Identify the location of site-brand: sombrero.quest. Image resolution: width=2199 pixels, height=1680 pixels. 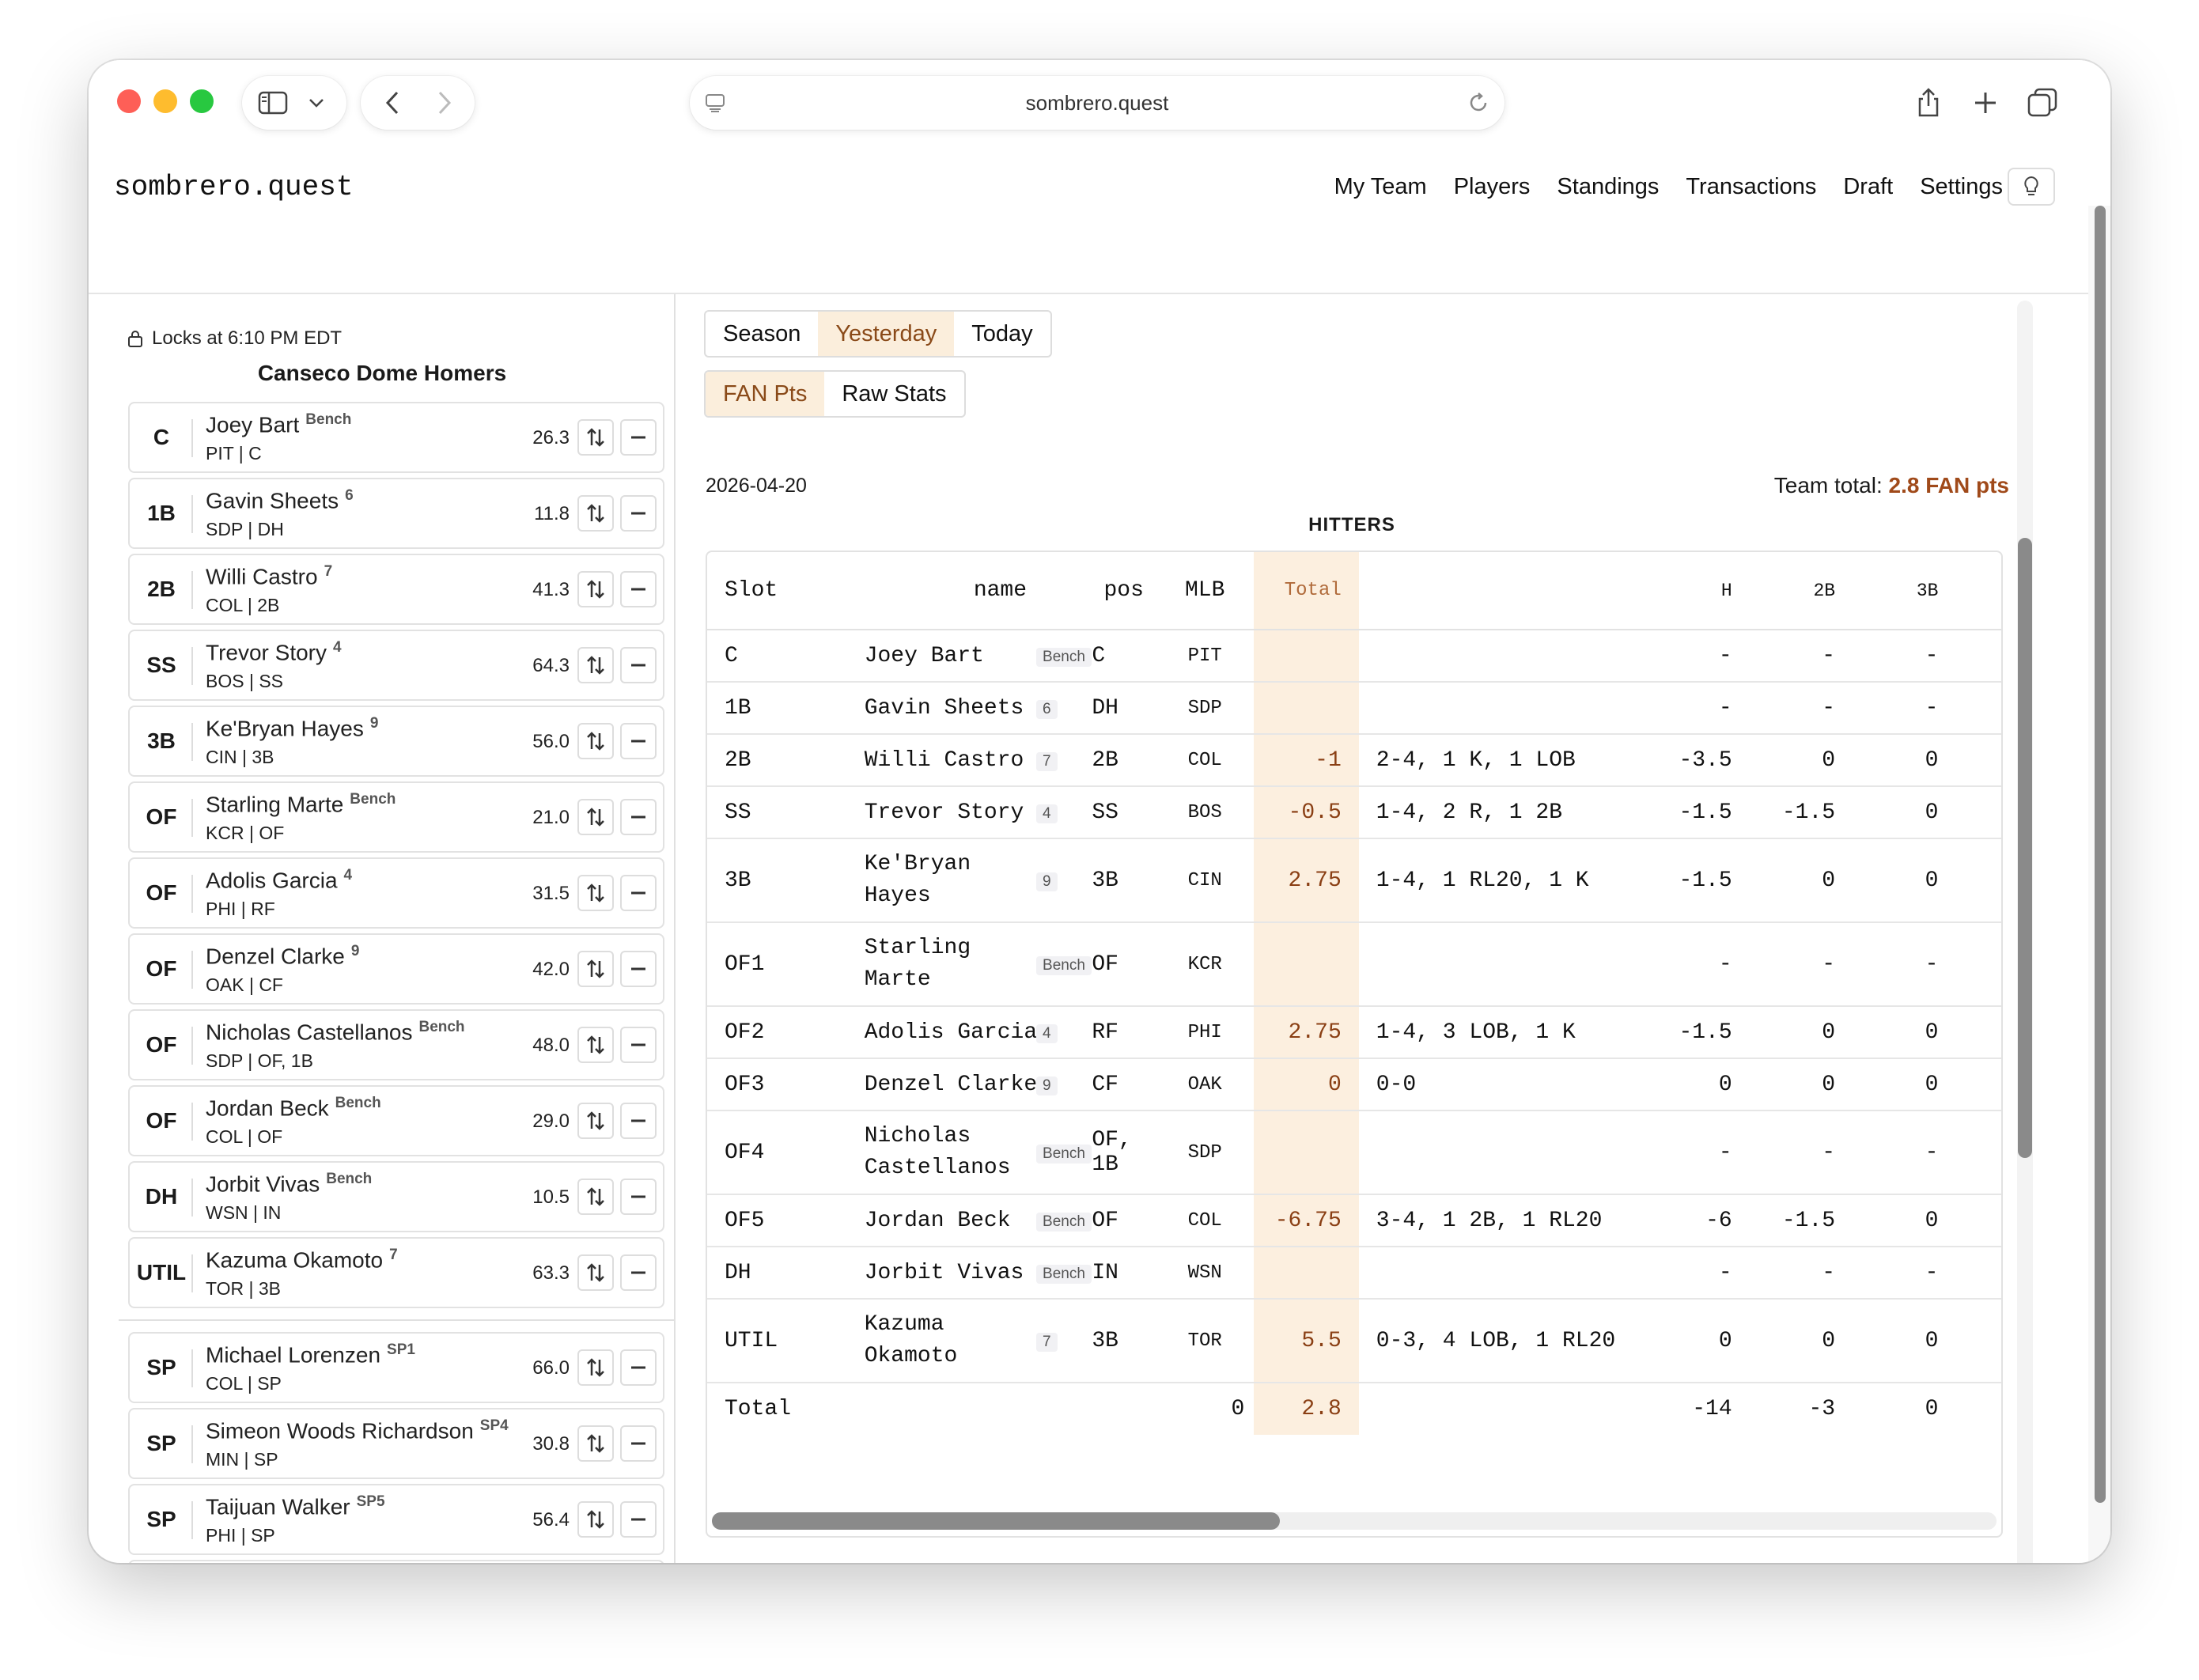
(234, 187).